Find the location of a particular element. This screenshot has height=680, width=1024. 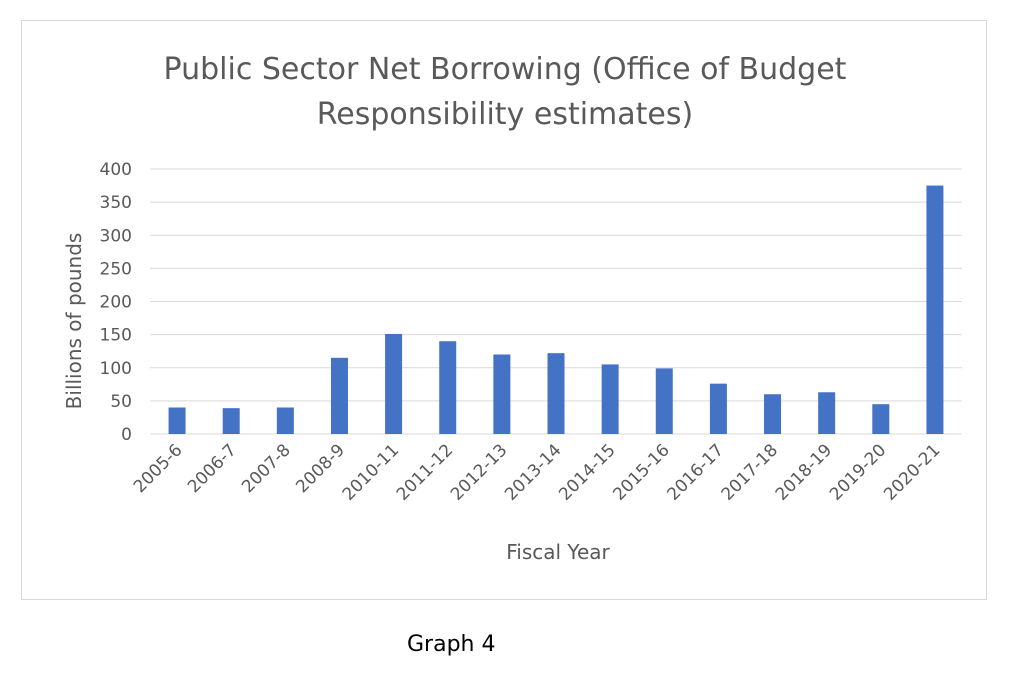

y-tick-label: 400 is located at coordinates (116, 170).